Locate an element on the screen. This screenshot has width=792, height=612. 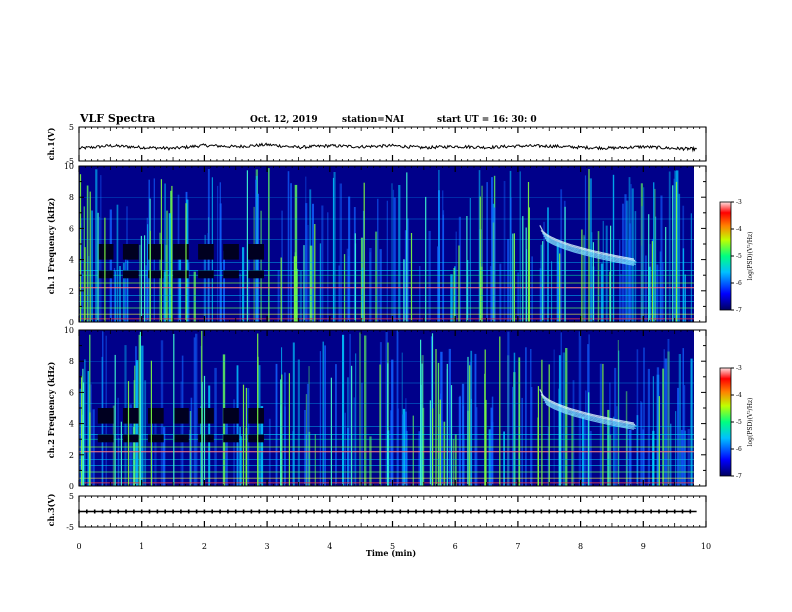
date-label: Oct. 12, 2019 is located at coordinates (284, 120).